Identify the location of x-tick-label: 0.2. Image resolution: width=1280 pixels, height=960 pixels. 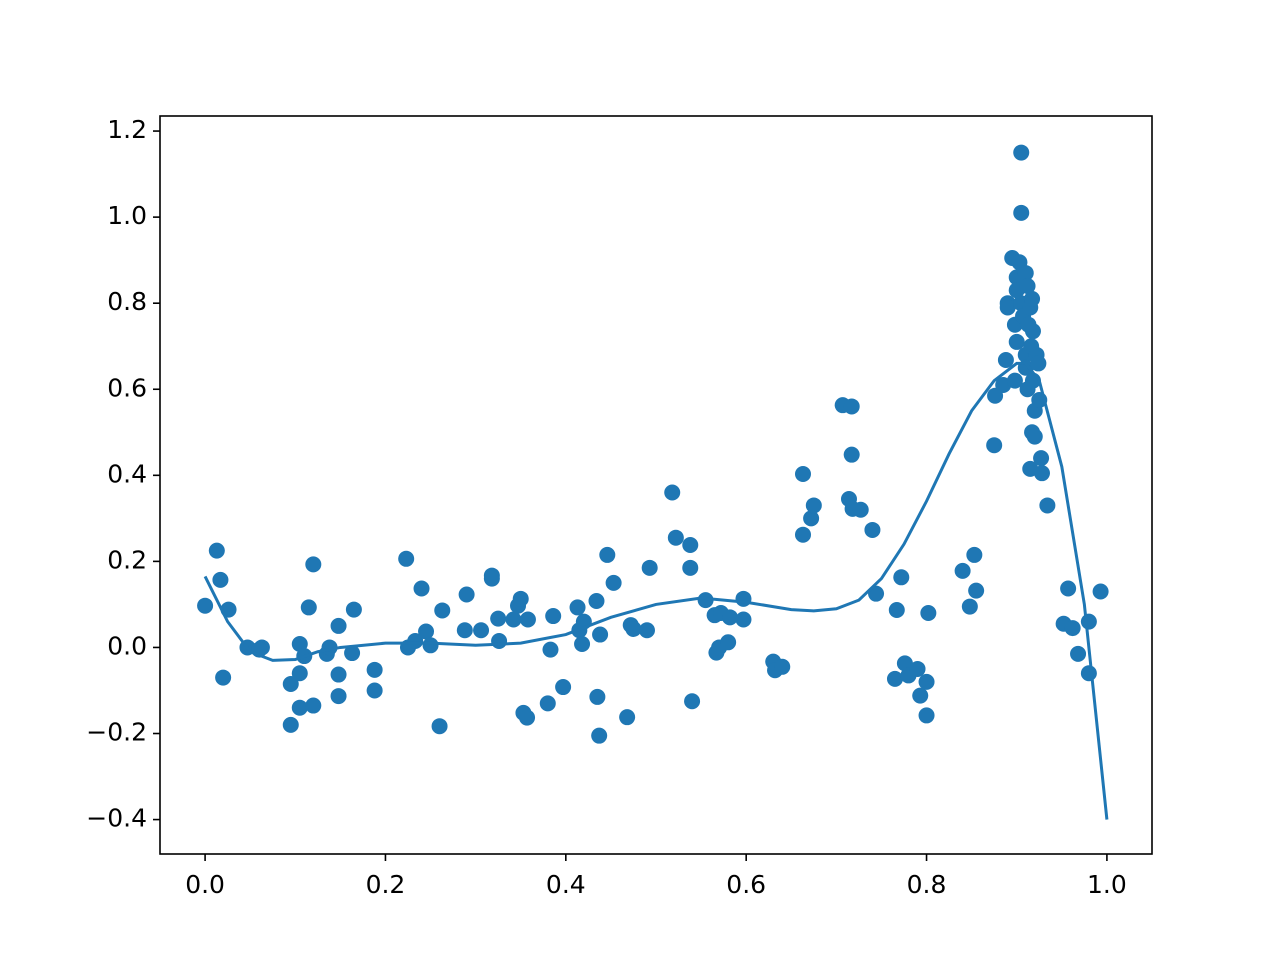
(386, 884).